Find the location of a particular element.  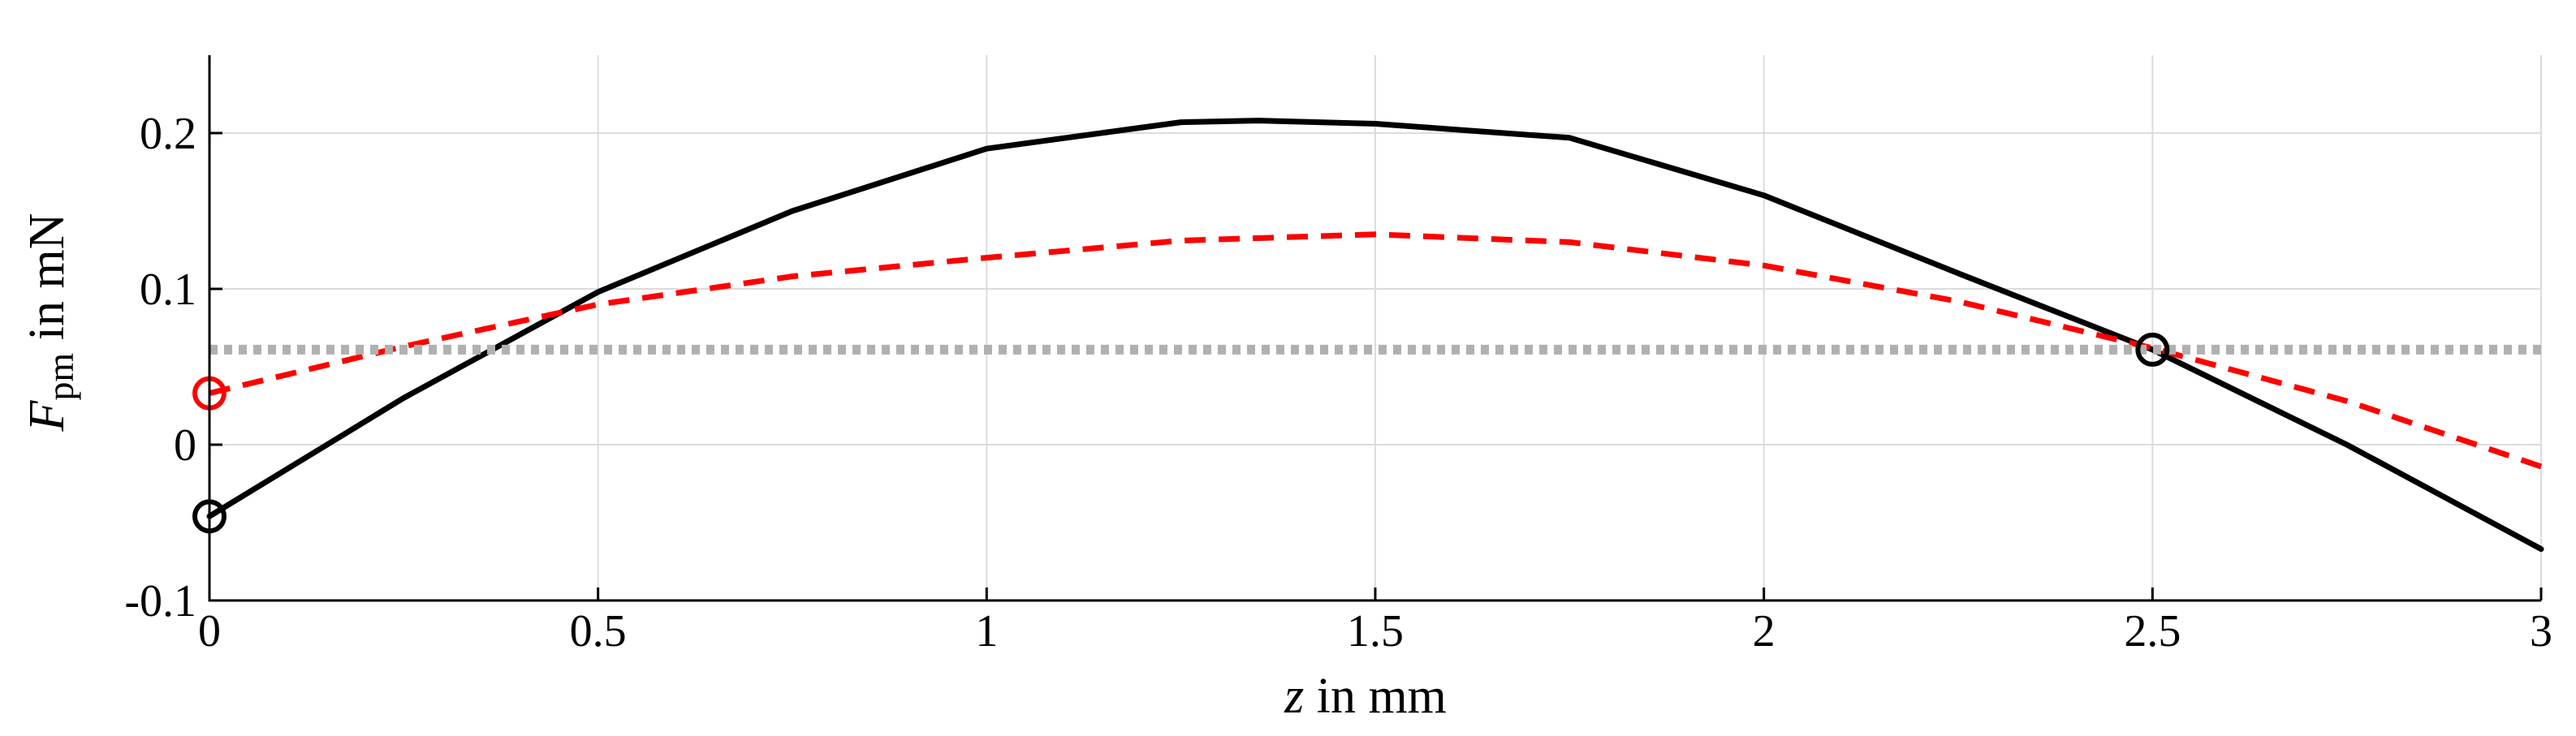

x-tick-label: 1.5 is located at coordinates (1375, 631).